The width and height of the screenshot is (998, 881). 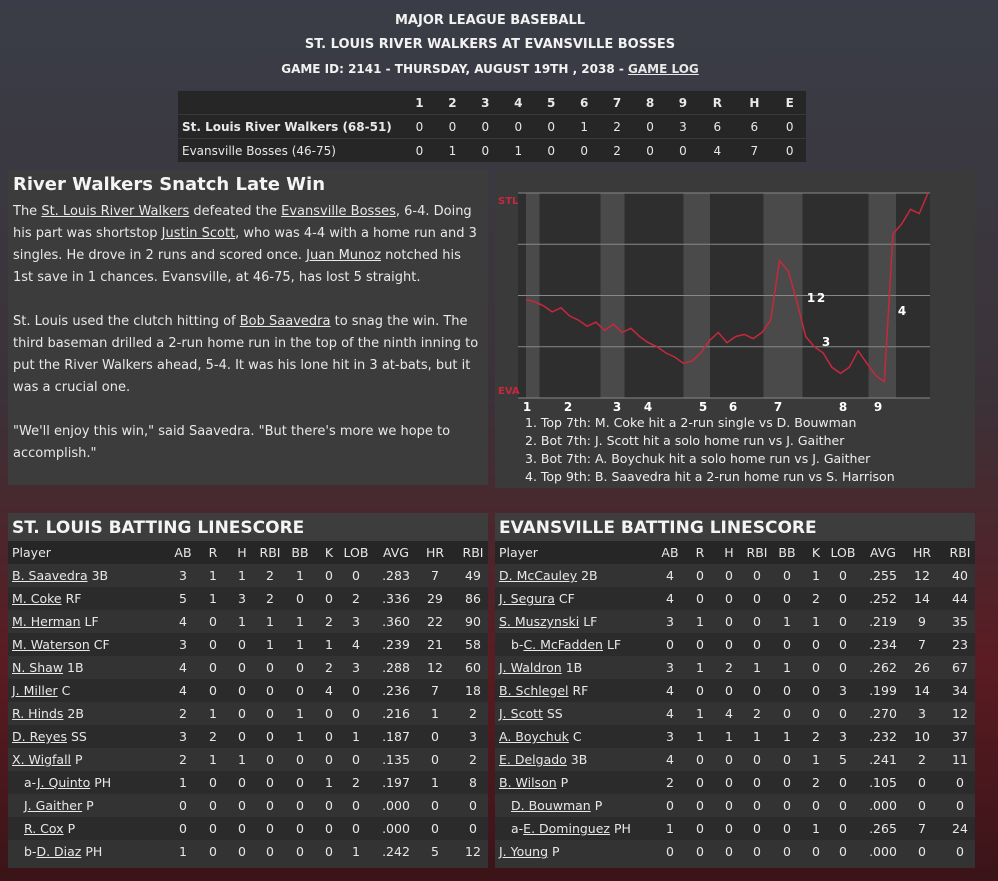 What do you see at coordinates (248, 736) in the screenshot?
I see `player-row: D. Reyes SS 3 2 0 0 1 0 1 .187 0 3` at bounding box center [248, 736].